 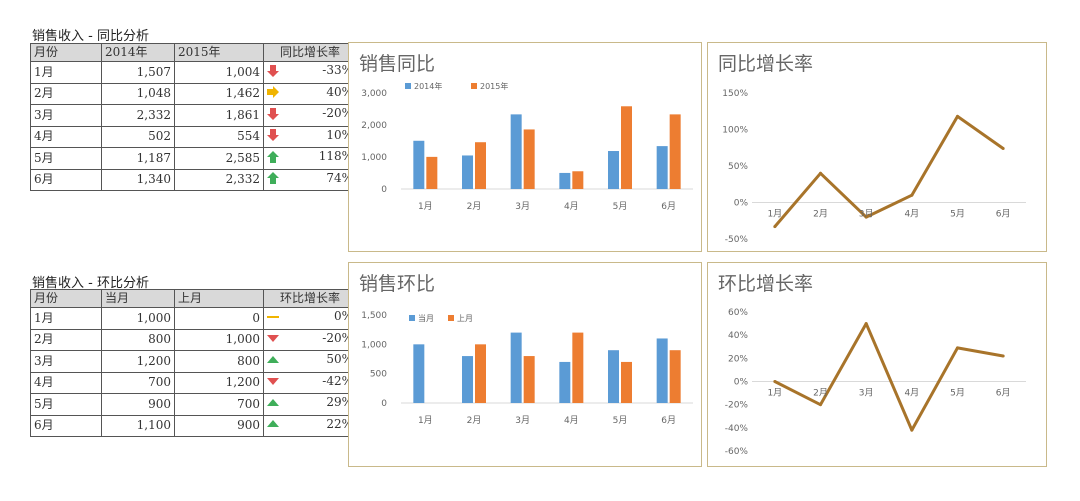 What do you see at coordinates (273, 338) in the screenshot?
I see `down-triangle-red-icon` at bounding box center [273, 338].